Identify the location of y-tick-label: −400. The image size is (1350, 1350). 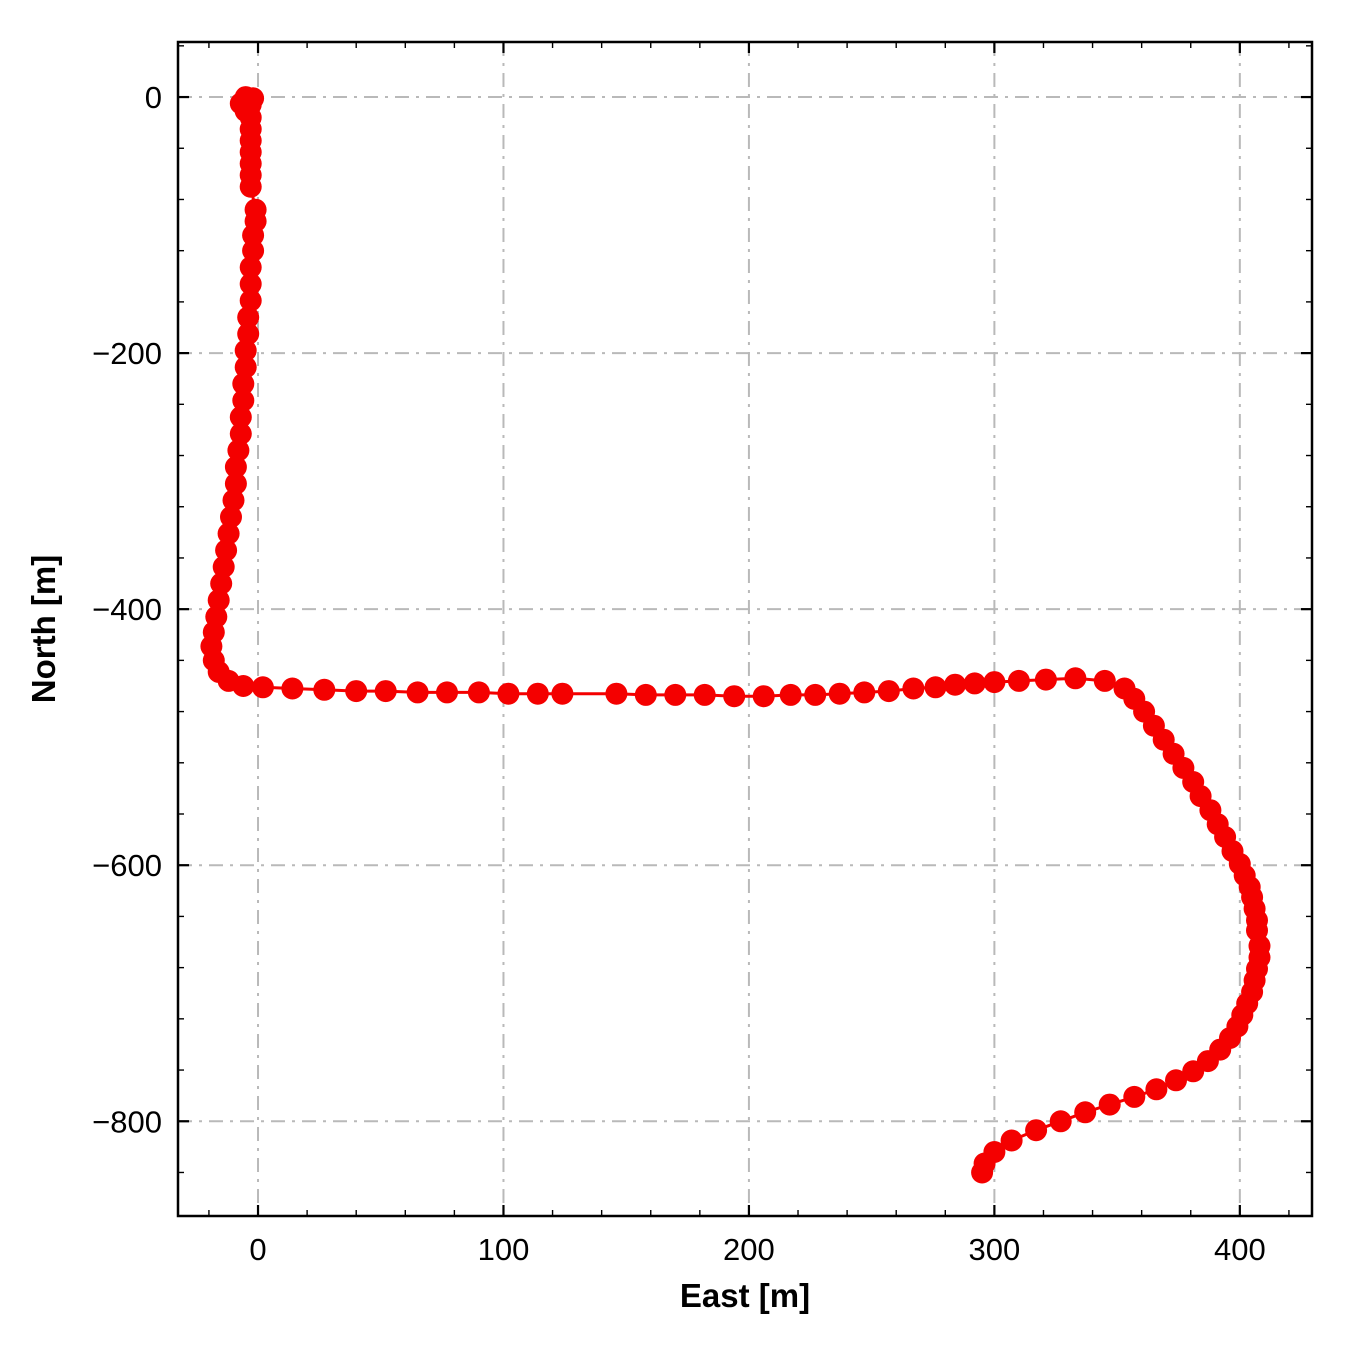
(127, 609).